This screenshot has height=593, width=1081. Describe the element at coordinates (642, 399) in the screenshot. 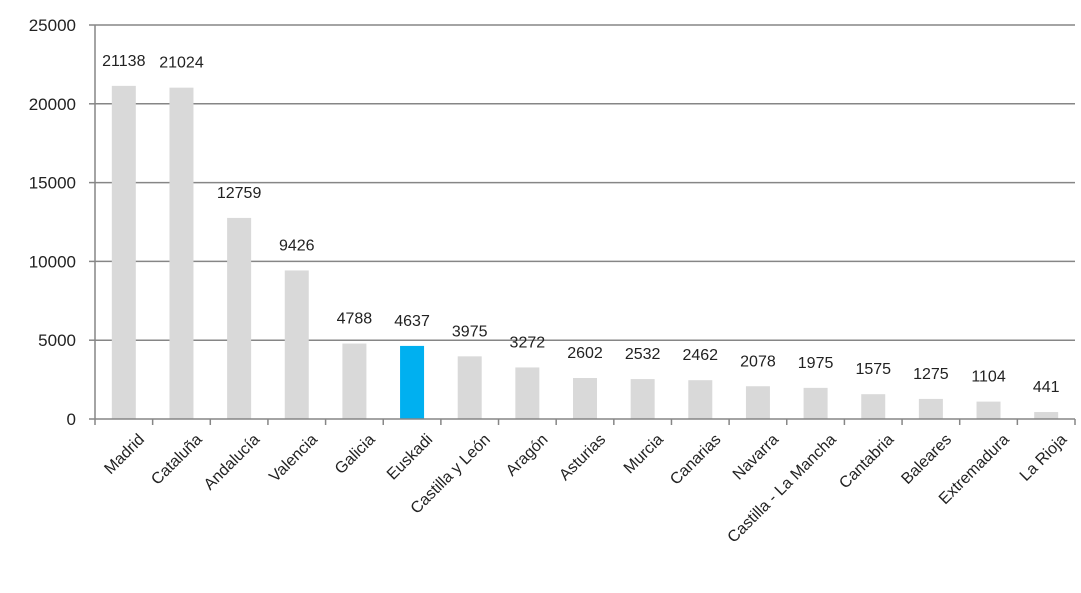

I see `bar-murcia` at that location.